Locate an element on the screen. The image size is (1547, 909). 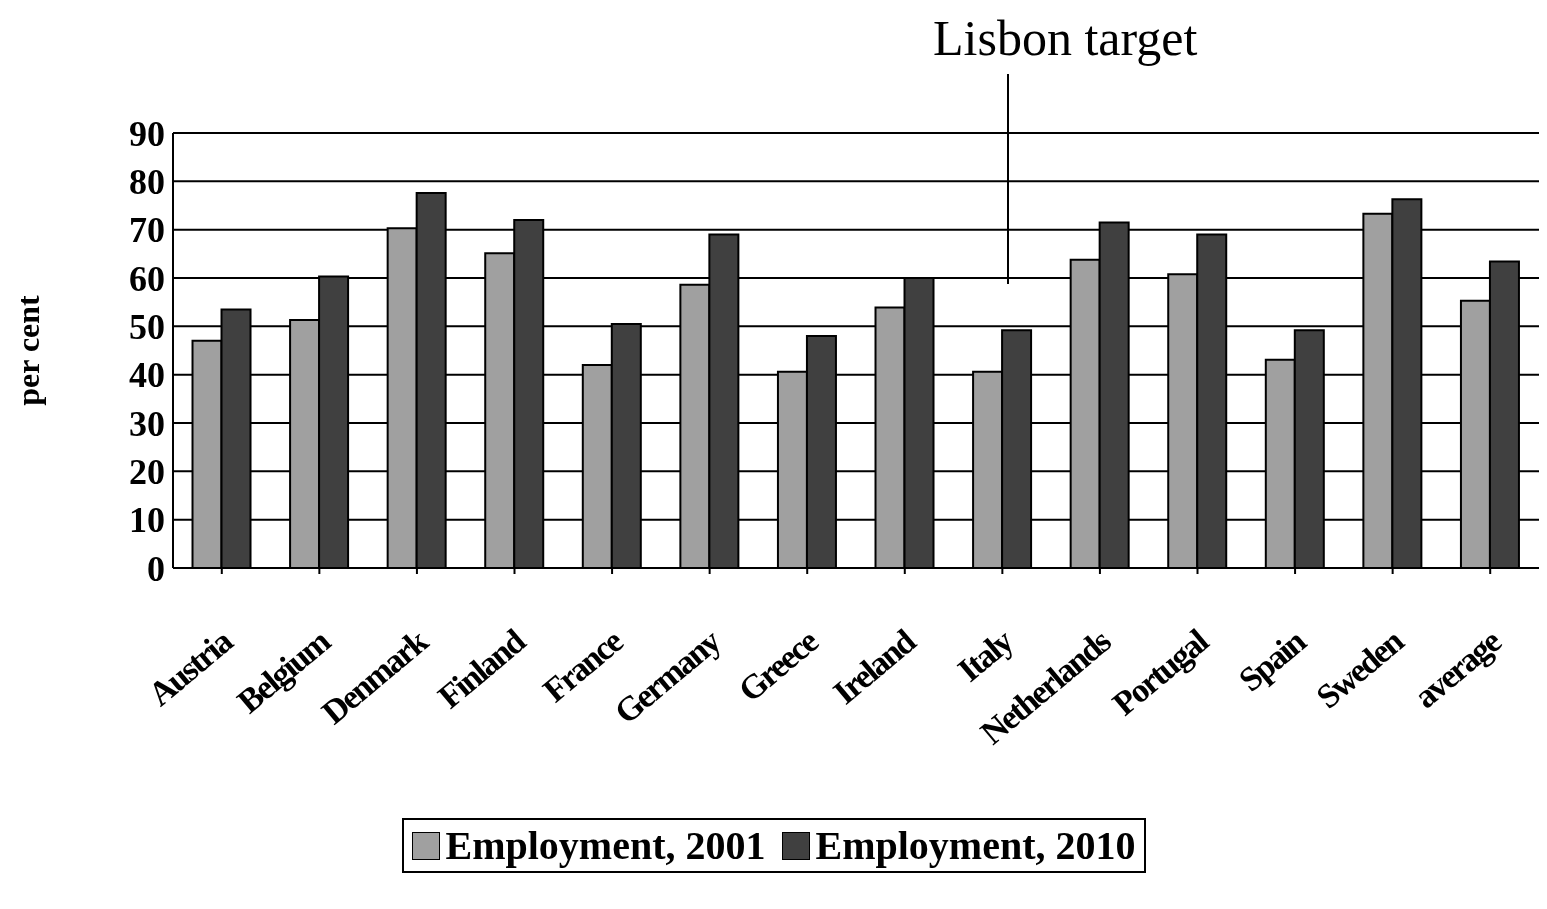
y-tick-label: 90 is located at coordinates (147, 133).